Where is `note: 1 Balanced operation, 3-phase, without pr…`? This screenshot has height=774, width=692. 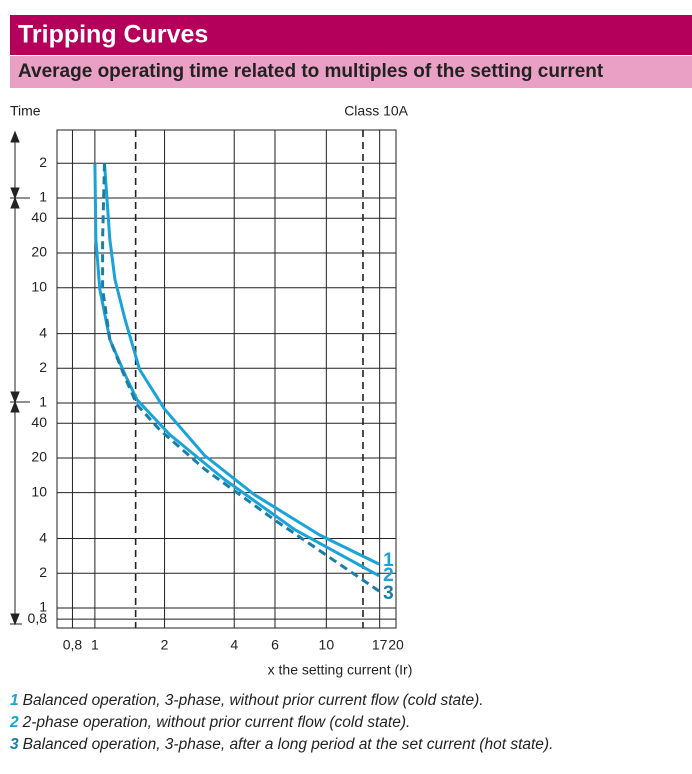 note: 1 Balanced operation, 3-phase, without pr… is located at coordinates (247, 700).